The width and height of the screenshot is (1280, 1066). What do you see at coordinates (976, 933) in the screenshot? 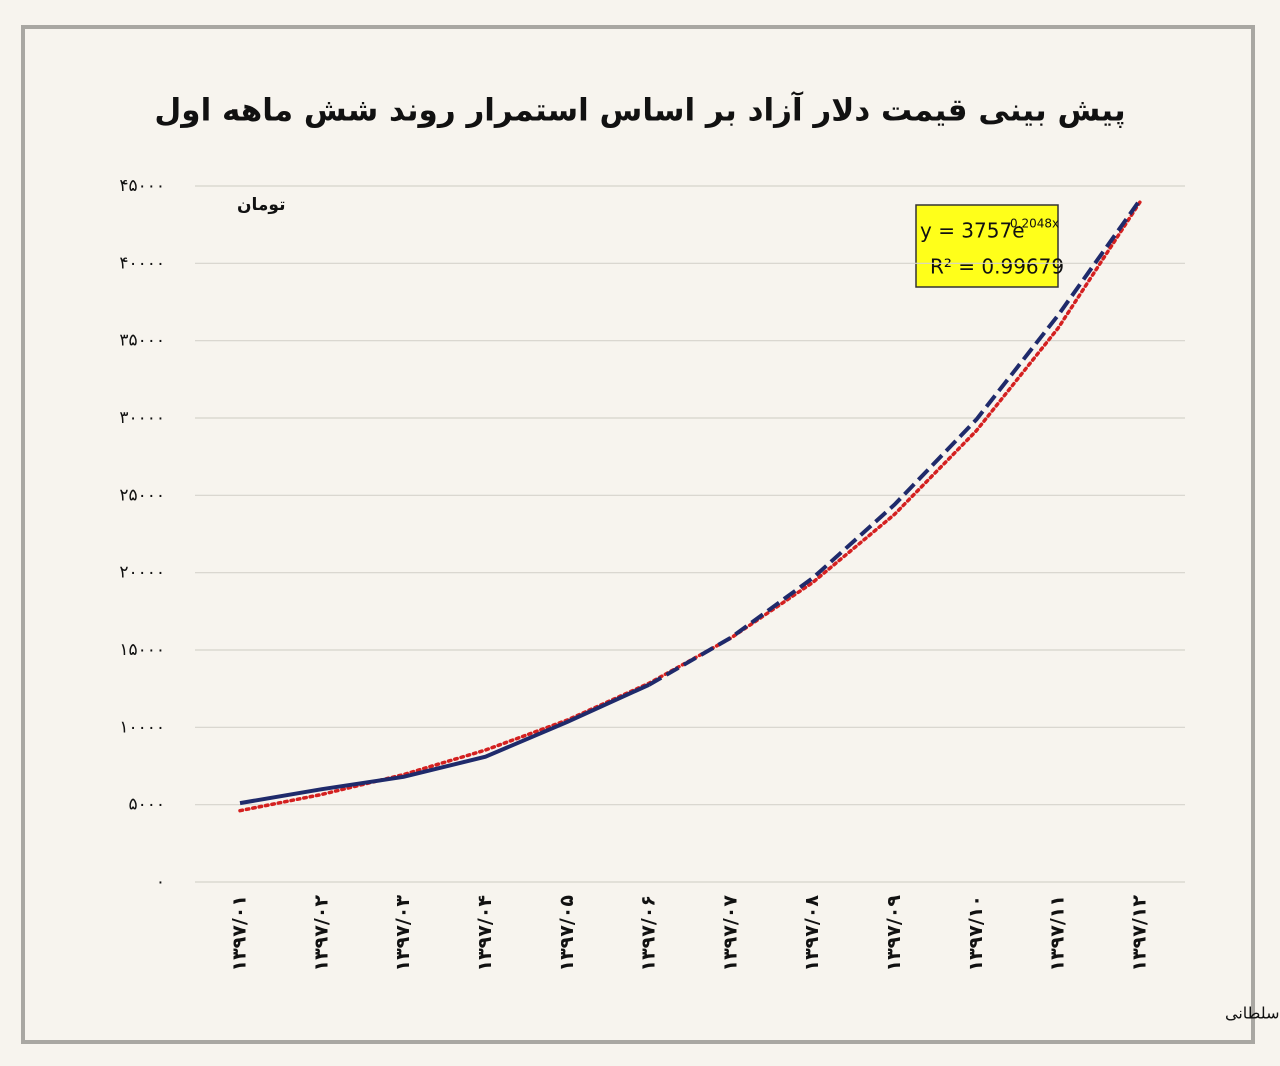
I see `x-tick-label: ۱۳۹۷/۱۰` at bounding box center [976, 933].